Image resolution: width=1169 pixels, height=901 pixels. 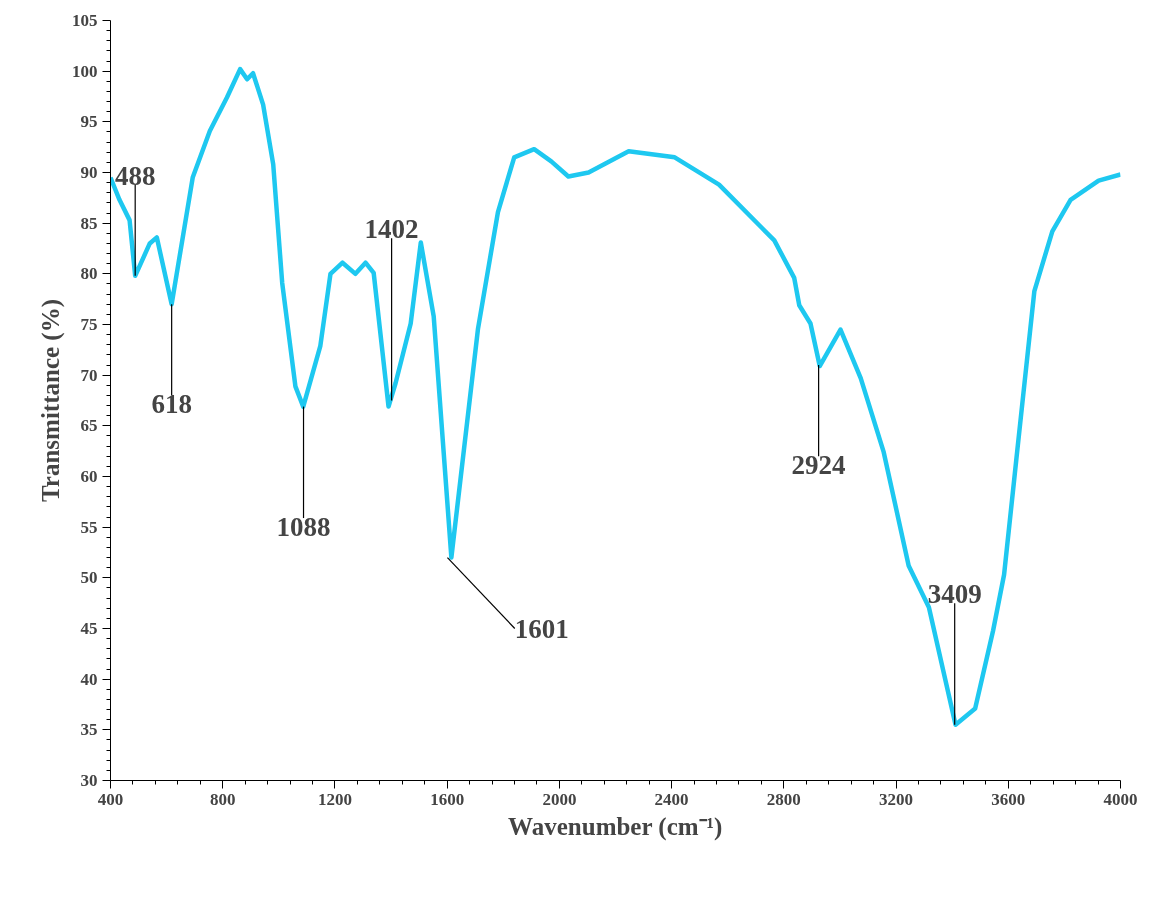 I want to click on y-tick-label: 40, so click(x=89, y=679).